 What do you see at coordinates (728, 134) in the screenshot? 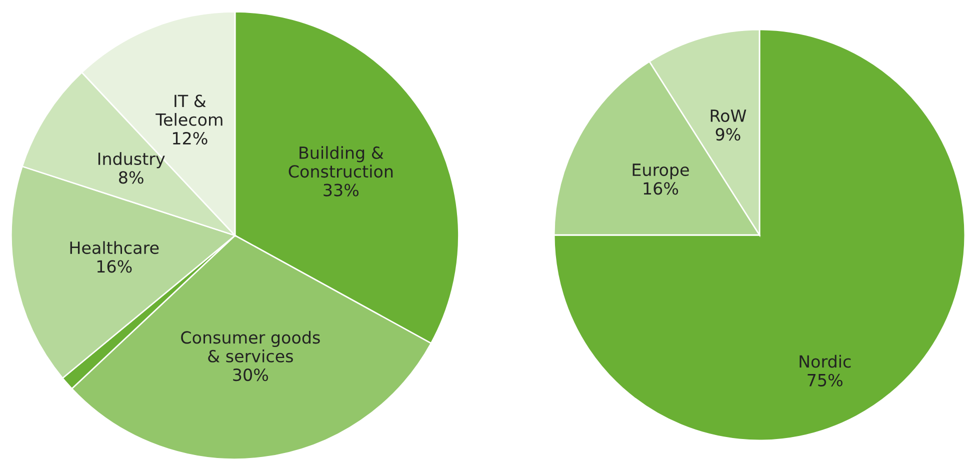
I see `data-label: 9%` at bounding box center [728, 134].